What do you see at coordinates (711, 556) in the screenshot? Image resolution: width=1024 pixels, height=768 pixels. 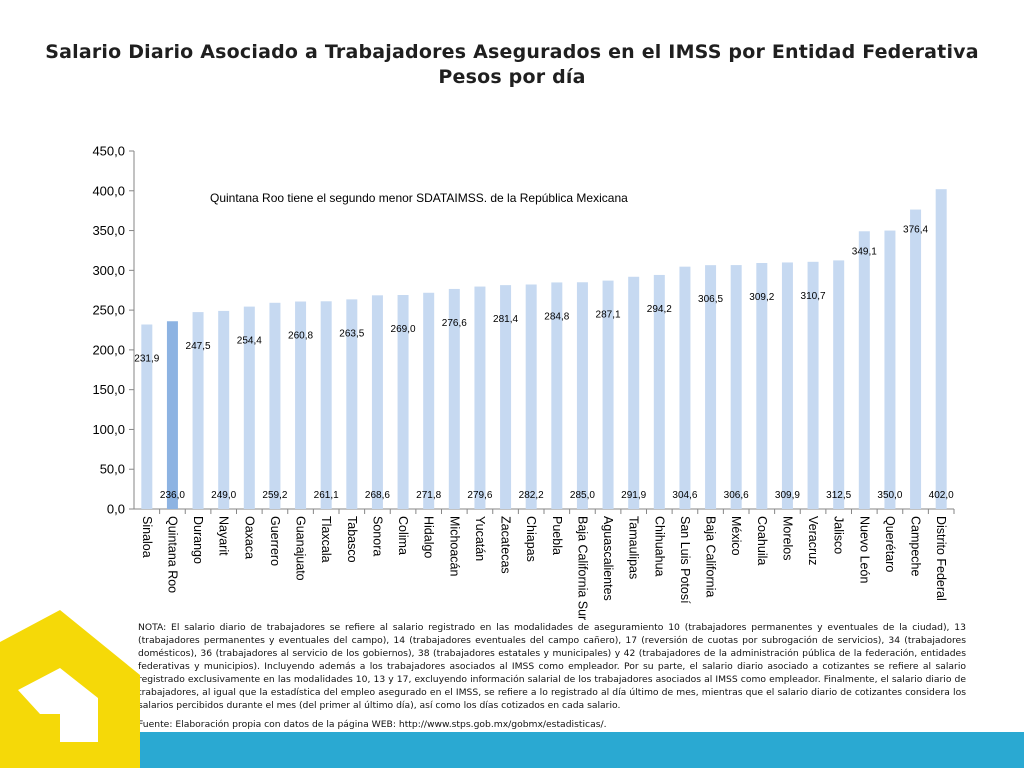 I see `x-tick-label: Baja California` at bounding box center [711, 556].